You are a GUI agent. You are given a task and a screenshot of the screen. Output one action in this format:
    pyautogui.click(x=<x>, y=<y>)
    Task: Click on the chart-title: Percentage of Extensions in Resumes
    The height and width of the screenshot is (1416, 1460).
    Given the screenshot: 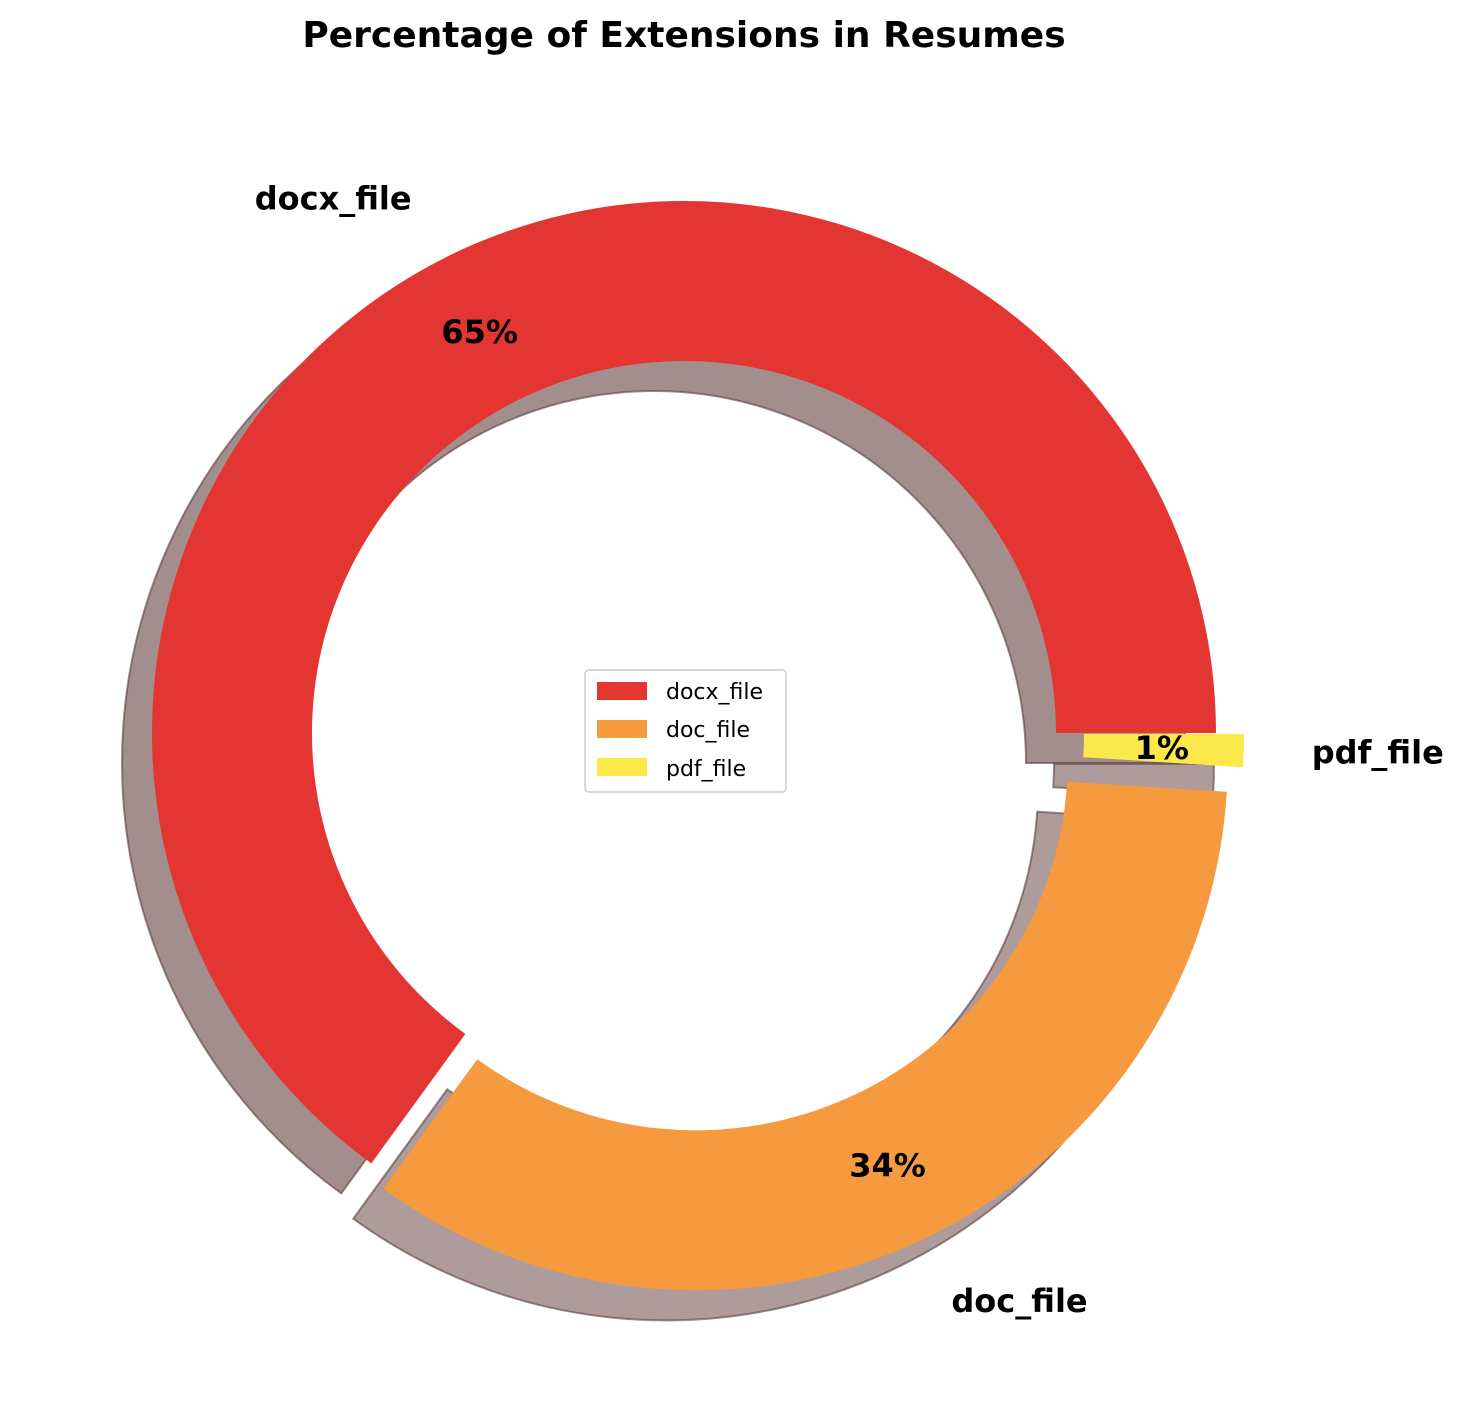 What is the action you would take?
    pyautogui.click(x=683, y=35)
    